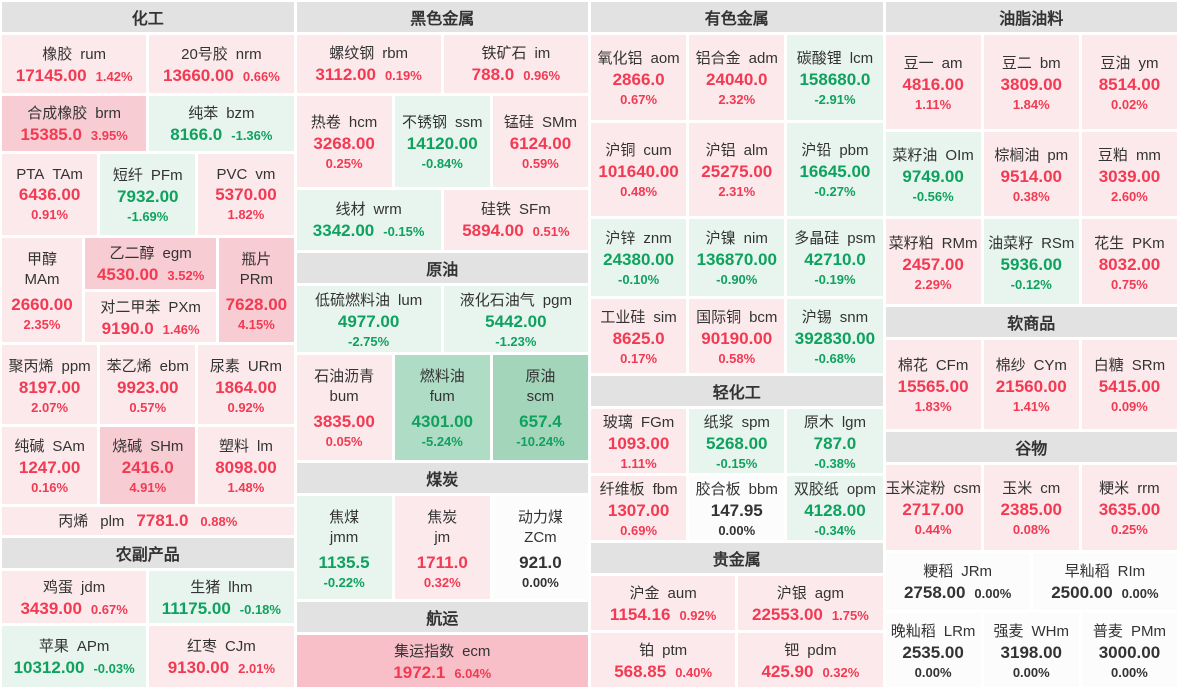 Image resolution: width=1179 pixels, height=689 pixels. Describe the element at coordinates (148, 385) in the screenshot. I see `instrument-cell-ebm: 苯乙烯 ebm 9923.00 0.57%` at that location.